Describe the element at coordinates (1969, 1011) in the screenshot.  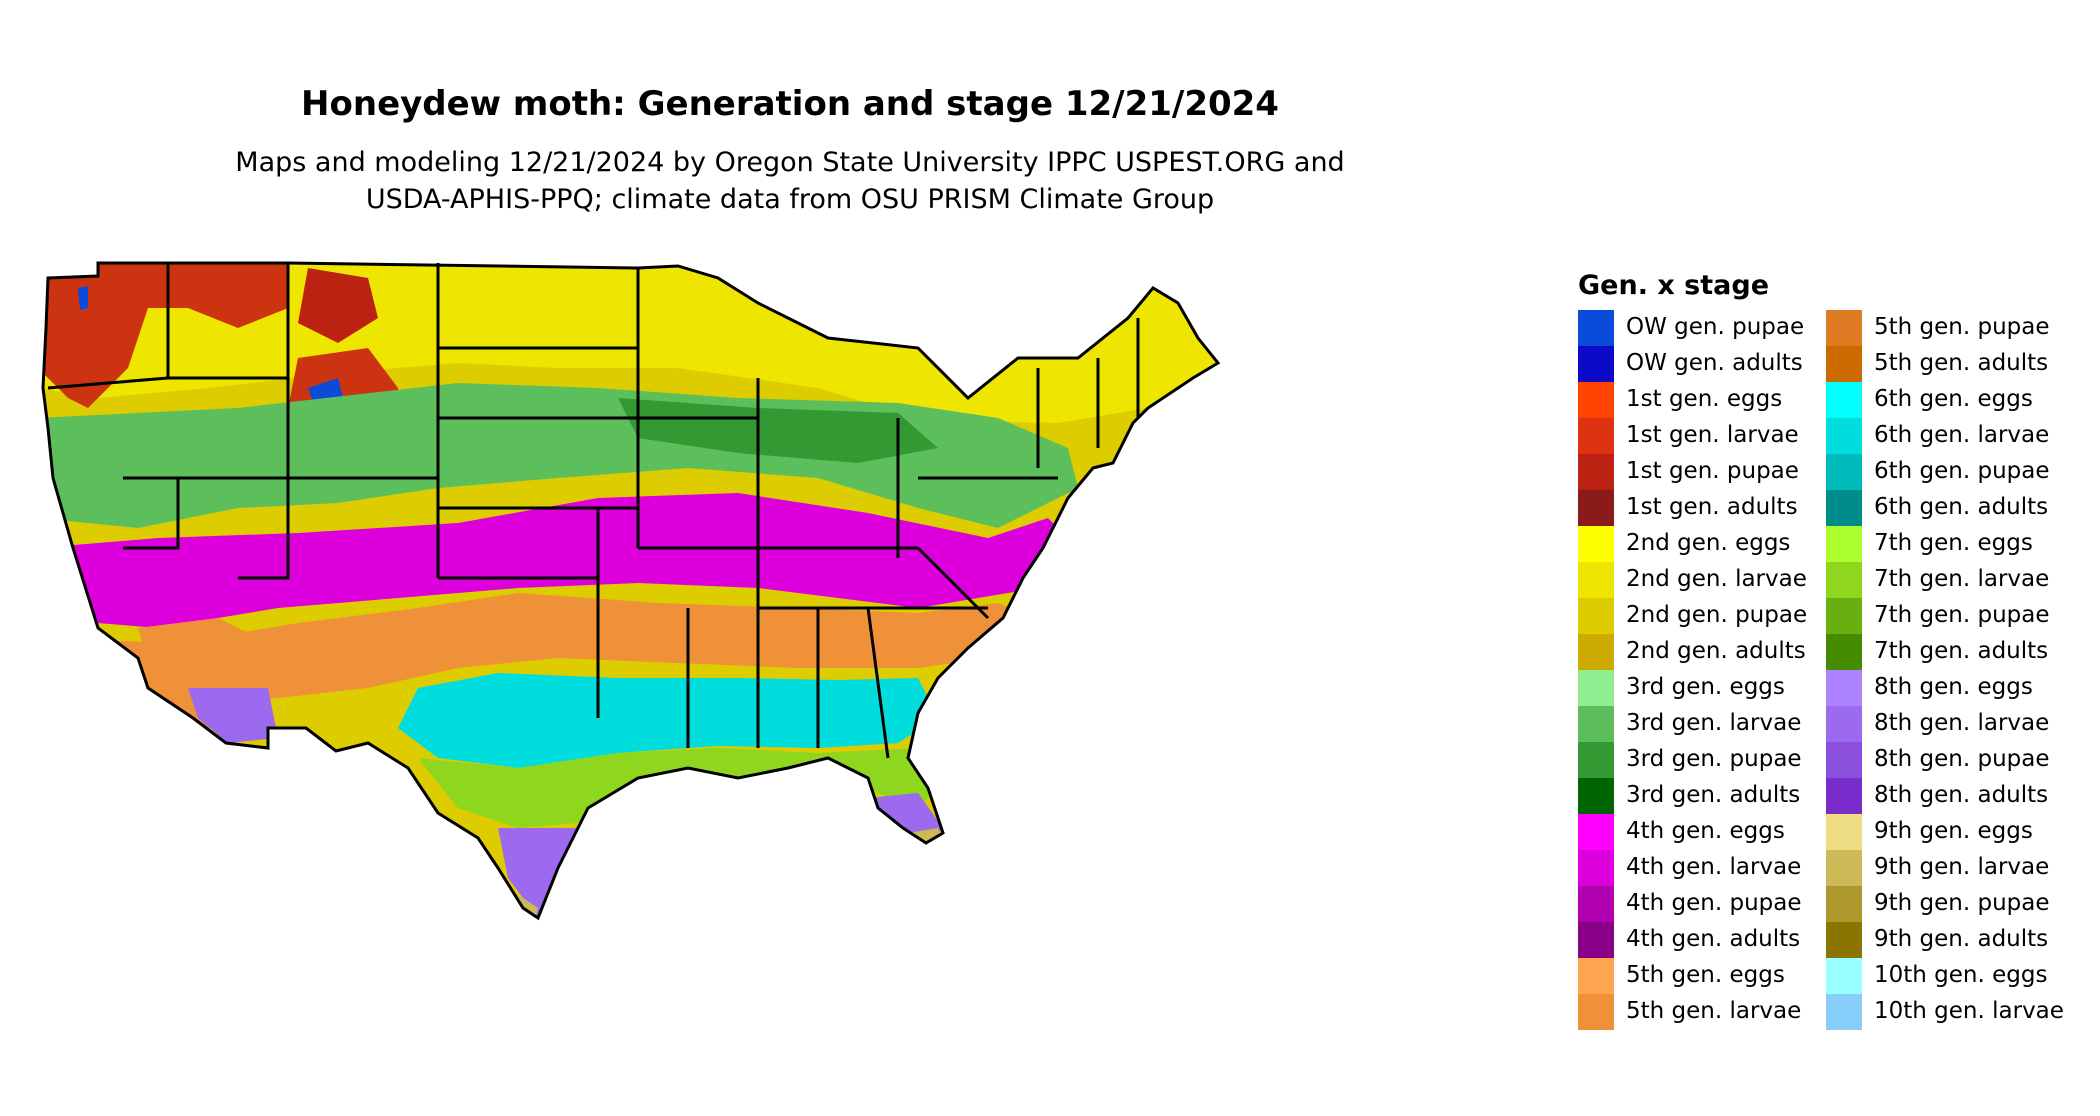
I see `legend-label: 10th gen. larvae` at that location.